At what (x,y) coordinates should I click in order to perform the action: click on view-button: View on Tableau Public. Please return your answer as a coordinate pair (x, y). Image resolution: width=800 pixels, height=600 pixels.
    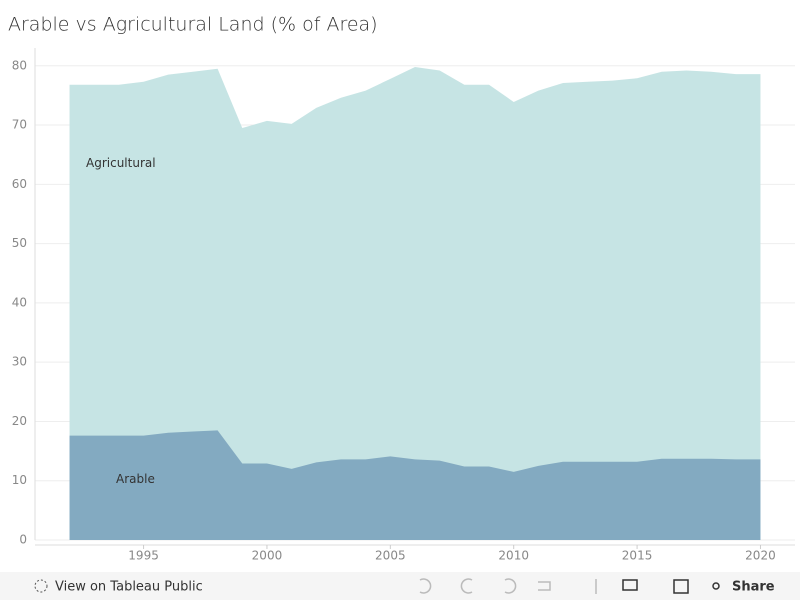
    Looking at the image, I should click on (118, 587).